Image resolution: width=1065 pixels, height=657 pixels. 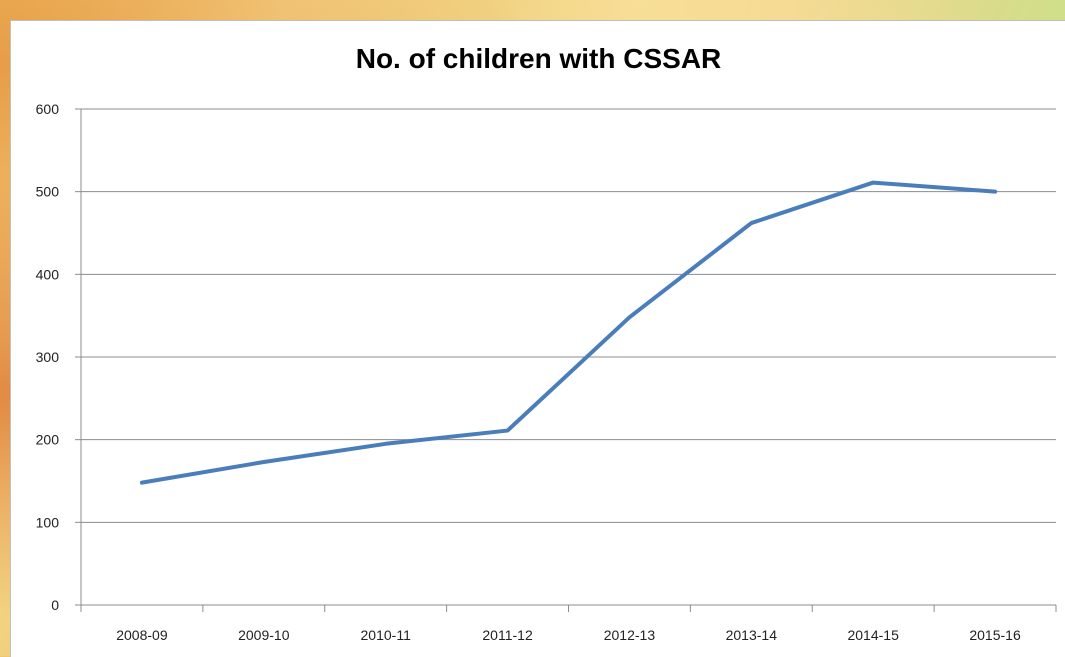 What do you see at coordinates (48, 109) in the screenshot?
I see `y-tick-label: 600` at bounding box center [48, 109].